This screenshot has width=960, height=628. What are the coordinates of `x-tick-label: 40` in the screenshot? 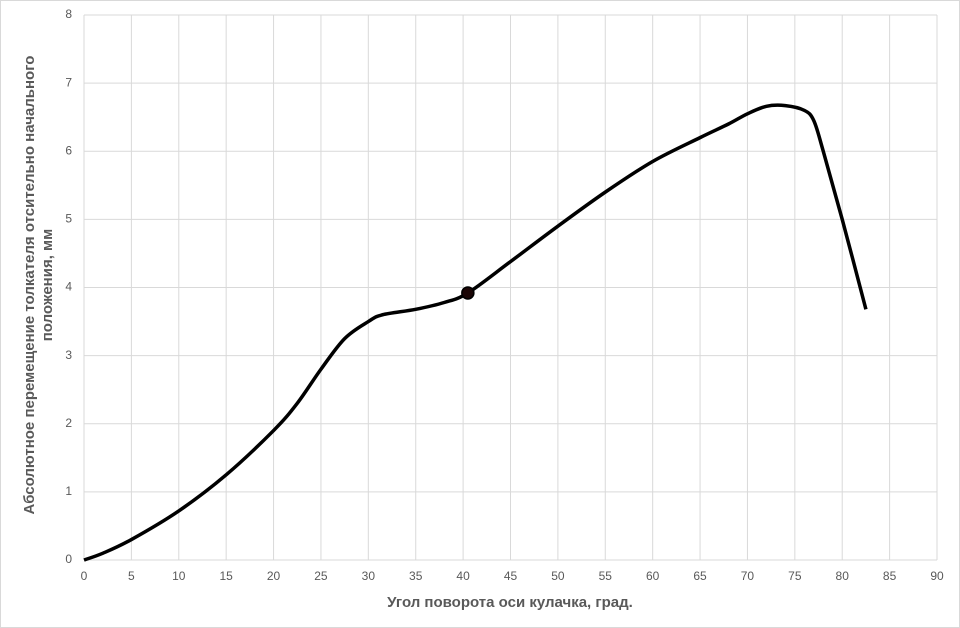 It's located at (463, 576).